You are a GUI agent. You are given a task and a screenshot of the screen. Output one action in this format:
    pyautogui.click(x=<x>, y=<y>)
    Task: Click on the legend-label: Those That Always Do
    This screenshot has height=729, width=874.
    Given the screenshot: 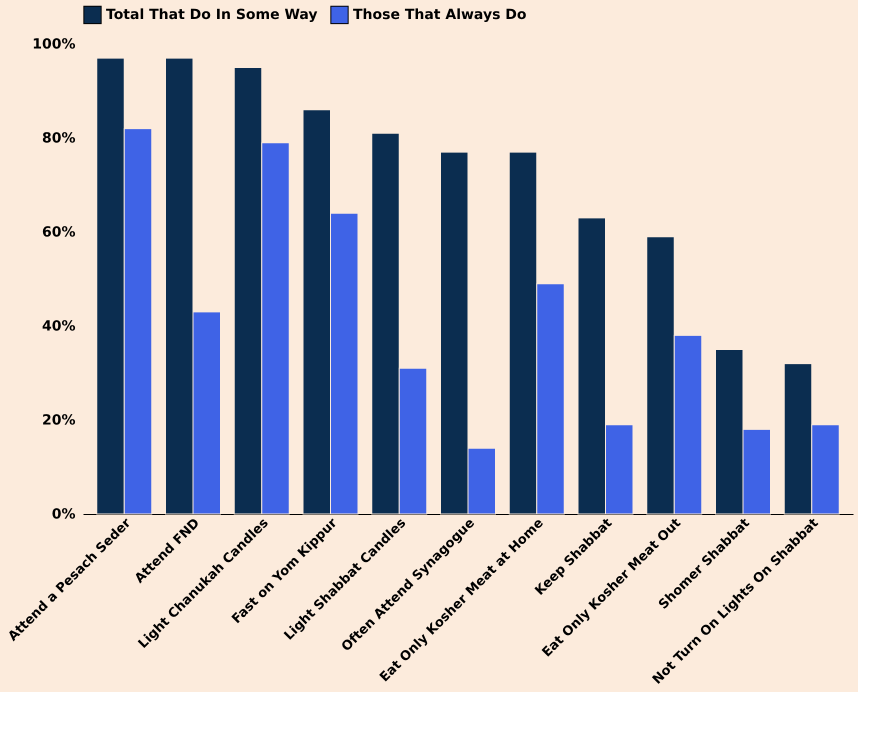 What is the action you would take?
    pyautogui.click(x=440, y=14)
    